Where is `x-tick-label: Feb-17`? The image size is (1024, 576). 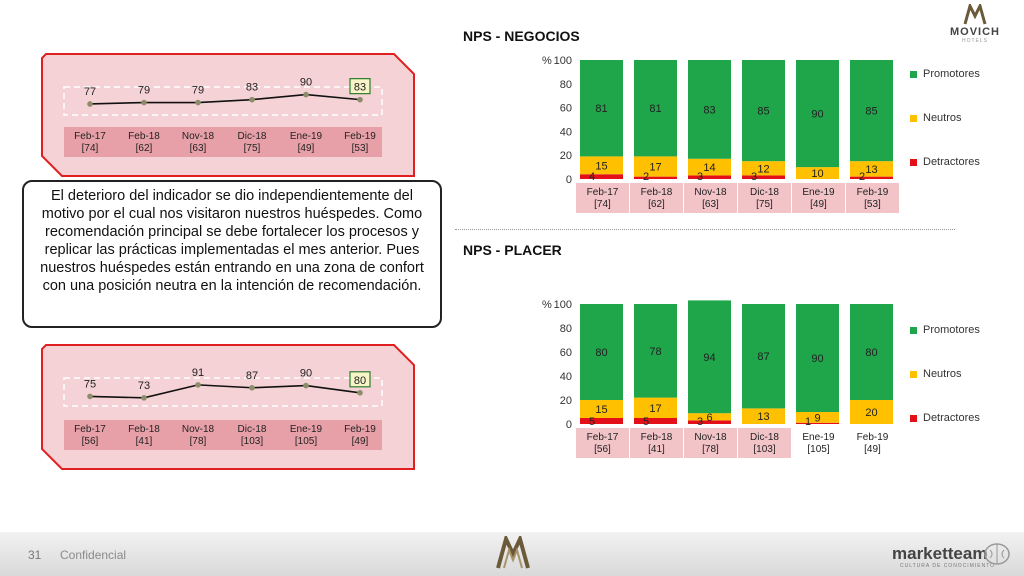 x-tick-label: Feb-17 is located at coordinates (90, 429).